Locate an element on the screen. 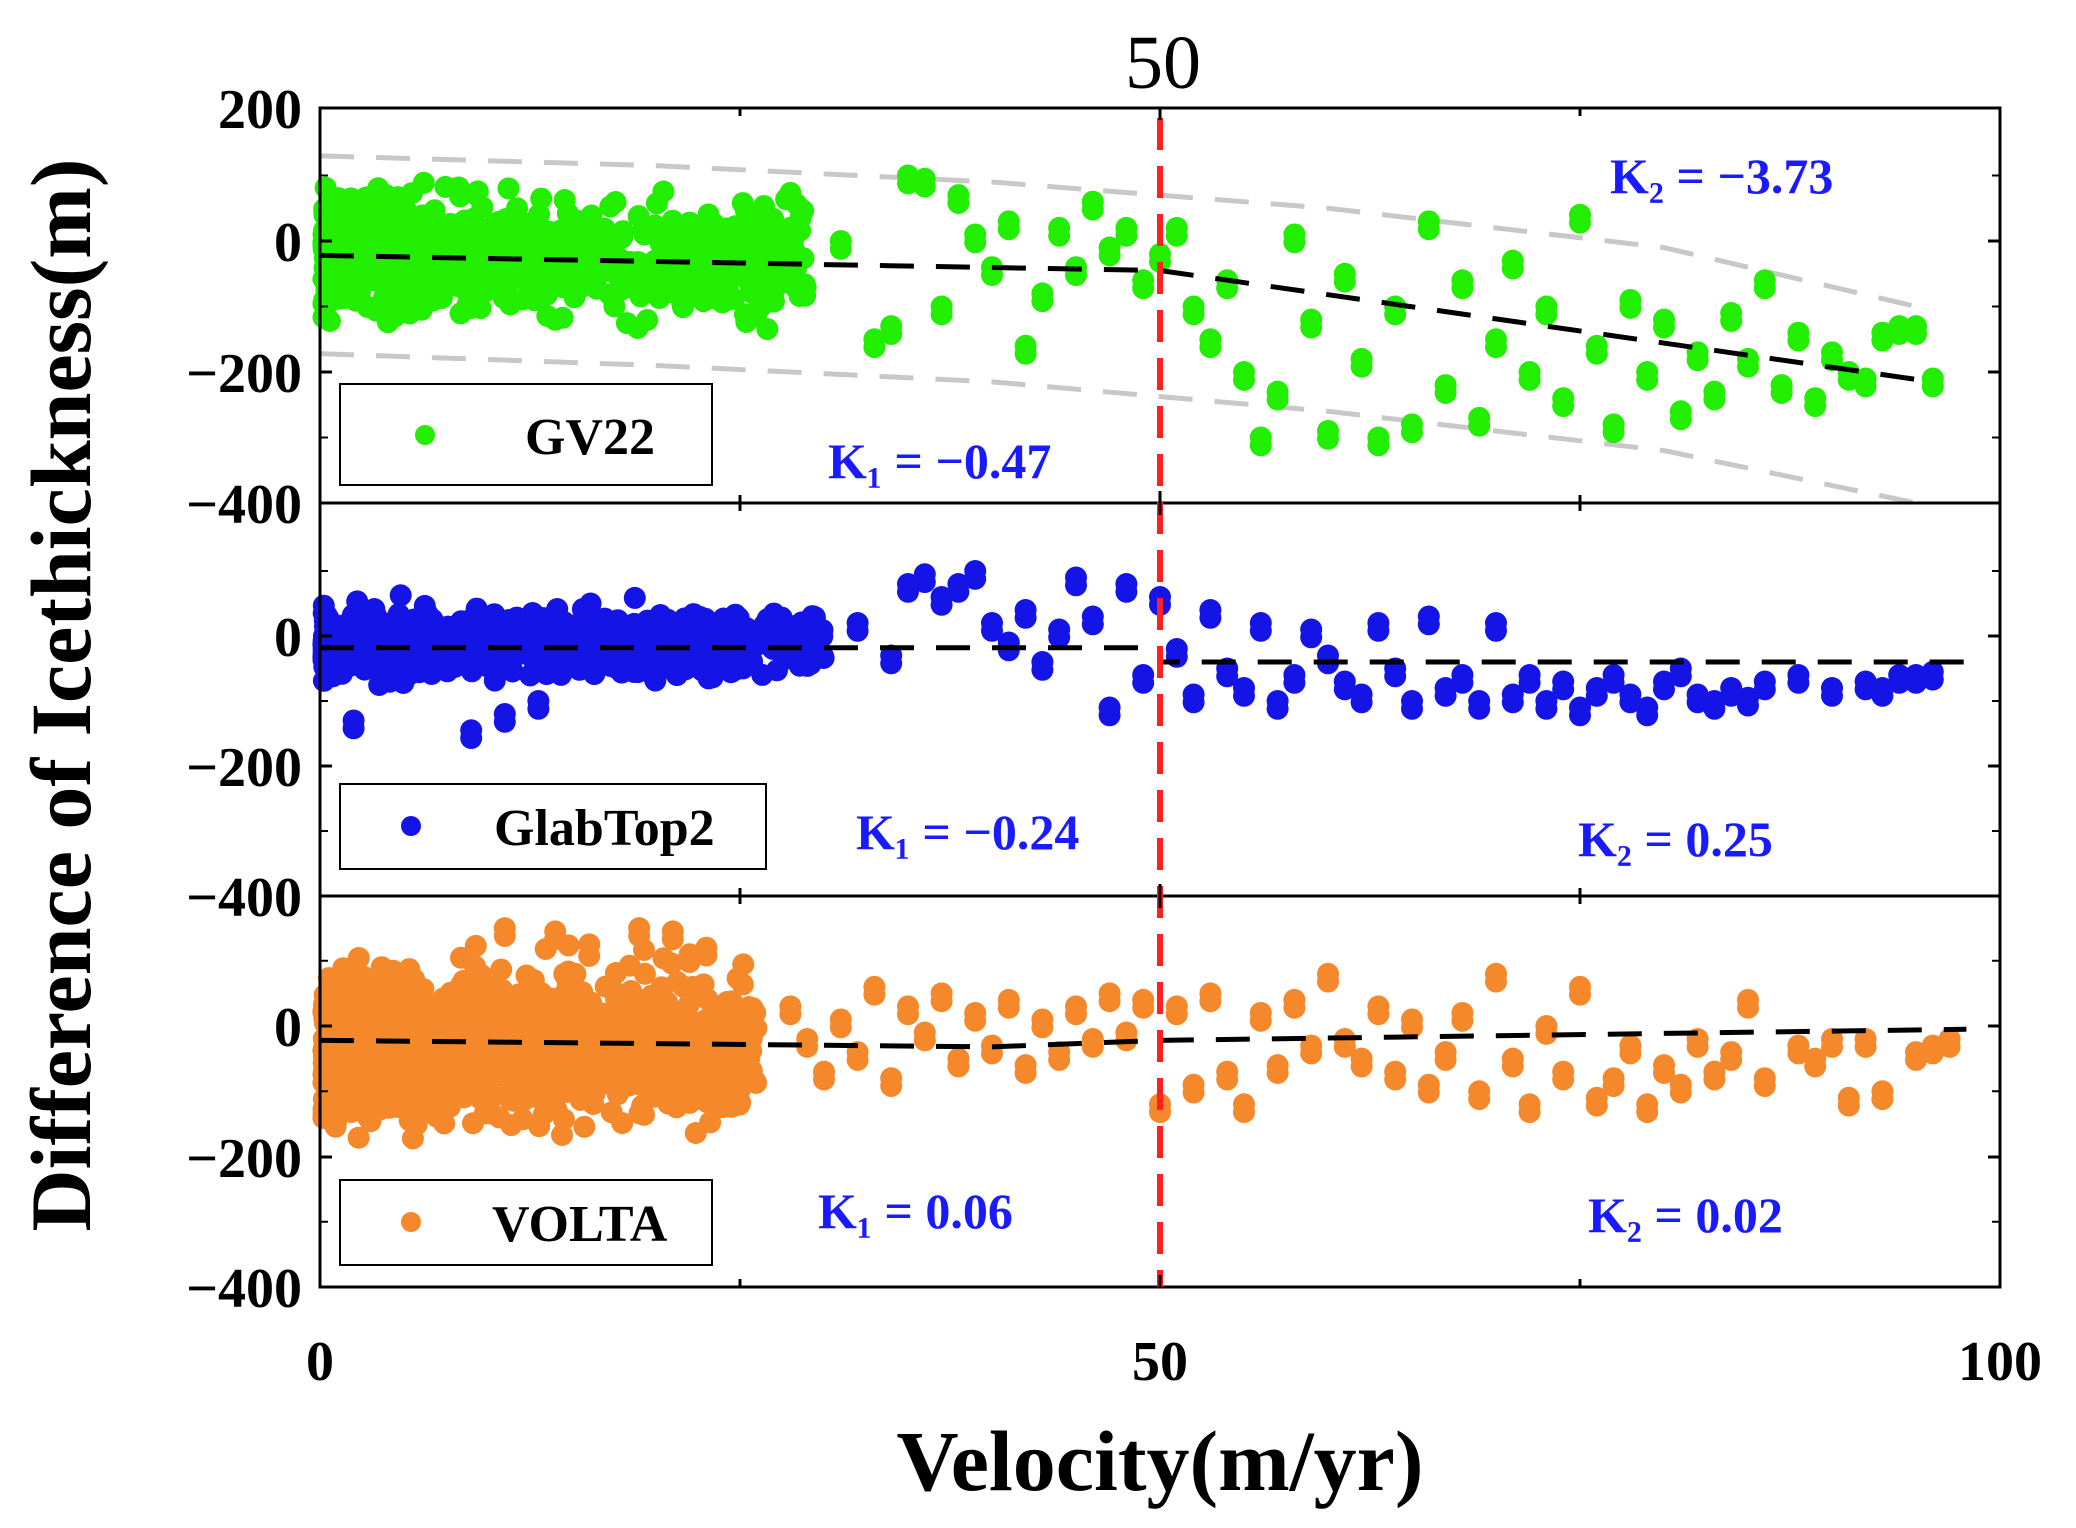  y-tick-label-gv22-0: 200 is located at coordinates (260, 110).